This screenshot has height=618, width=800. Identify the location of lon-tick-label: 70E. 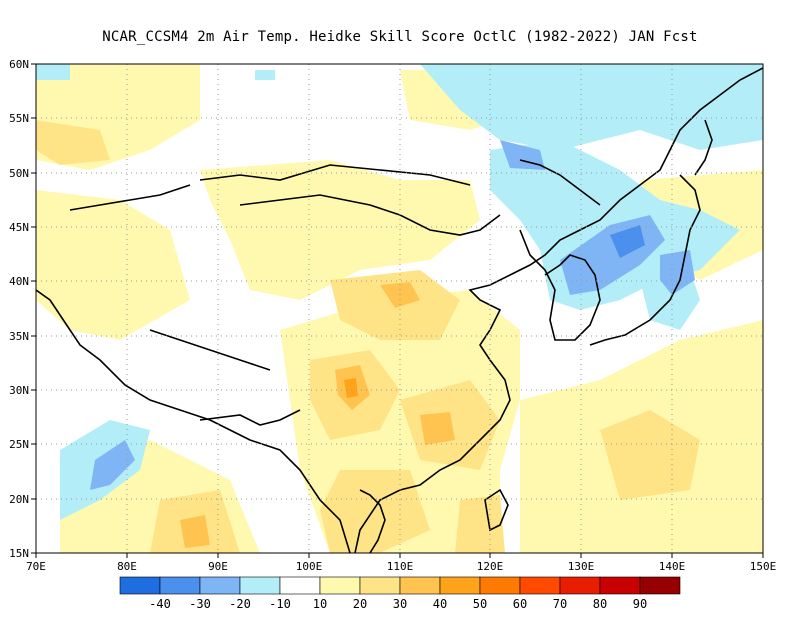
(36, 566).